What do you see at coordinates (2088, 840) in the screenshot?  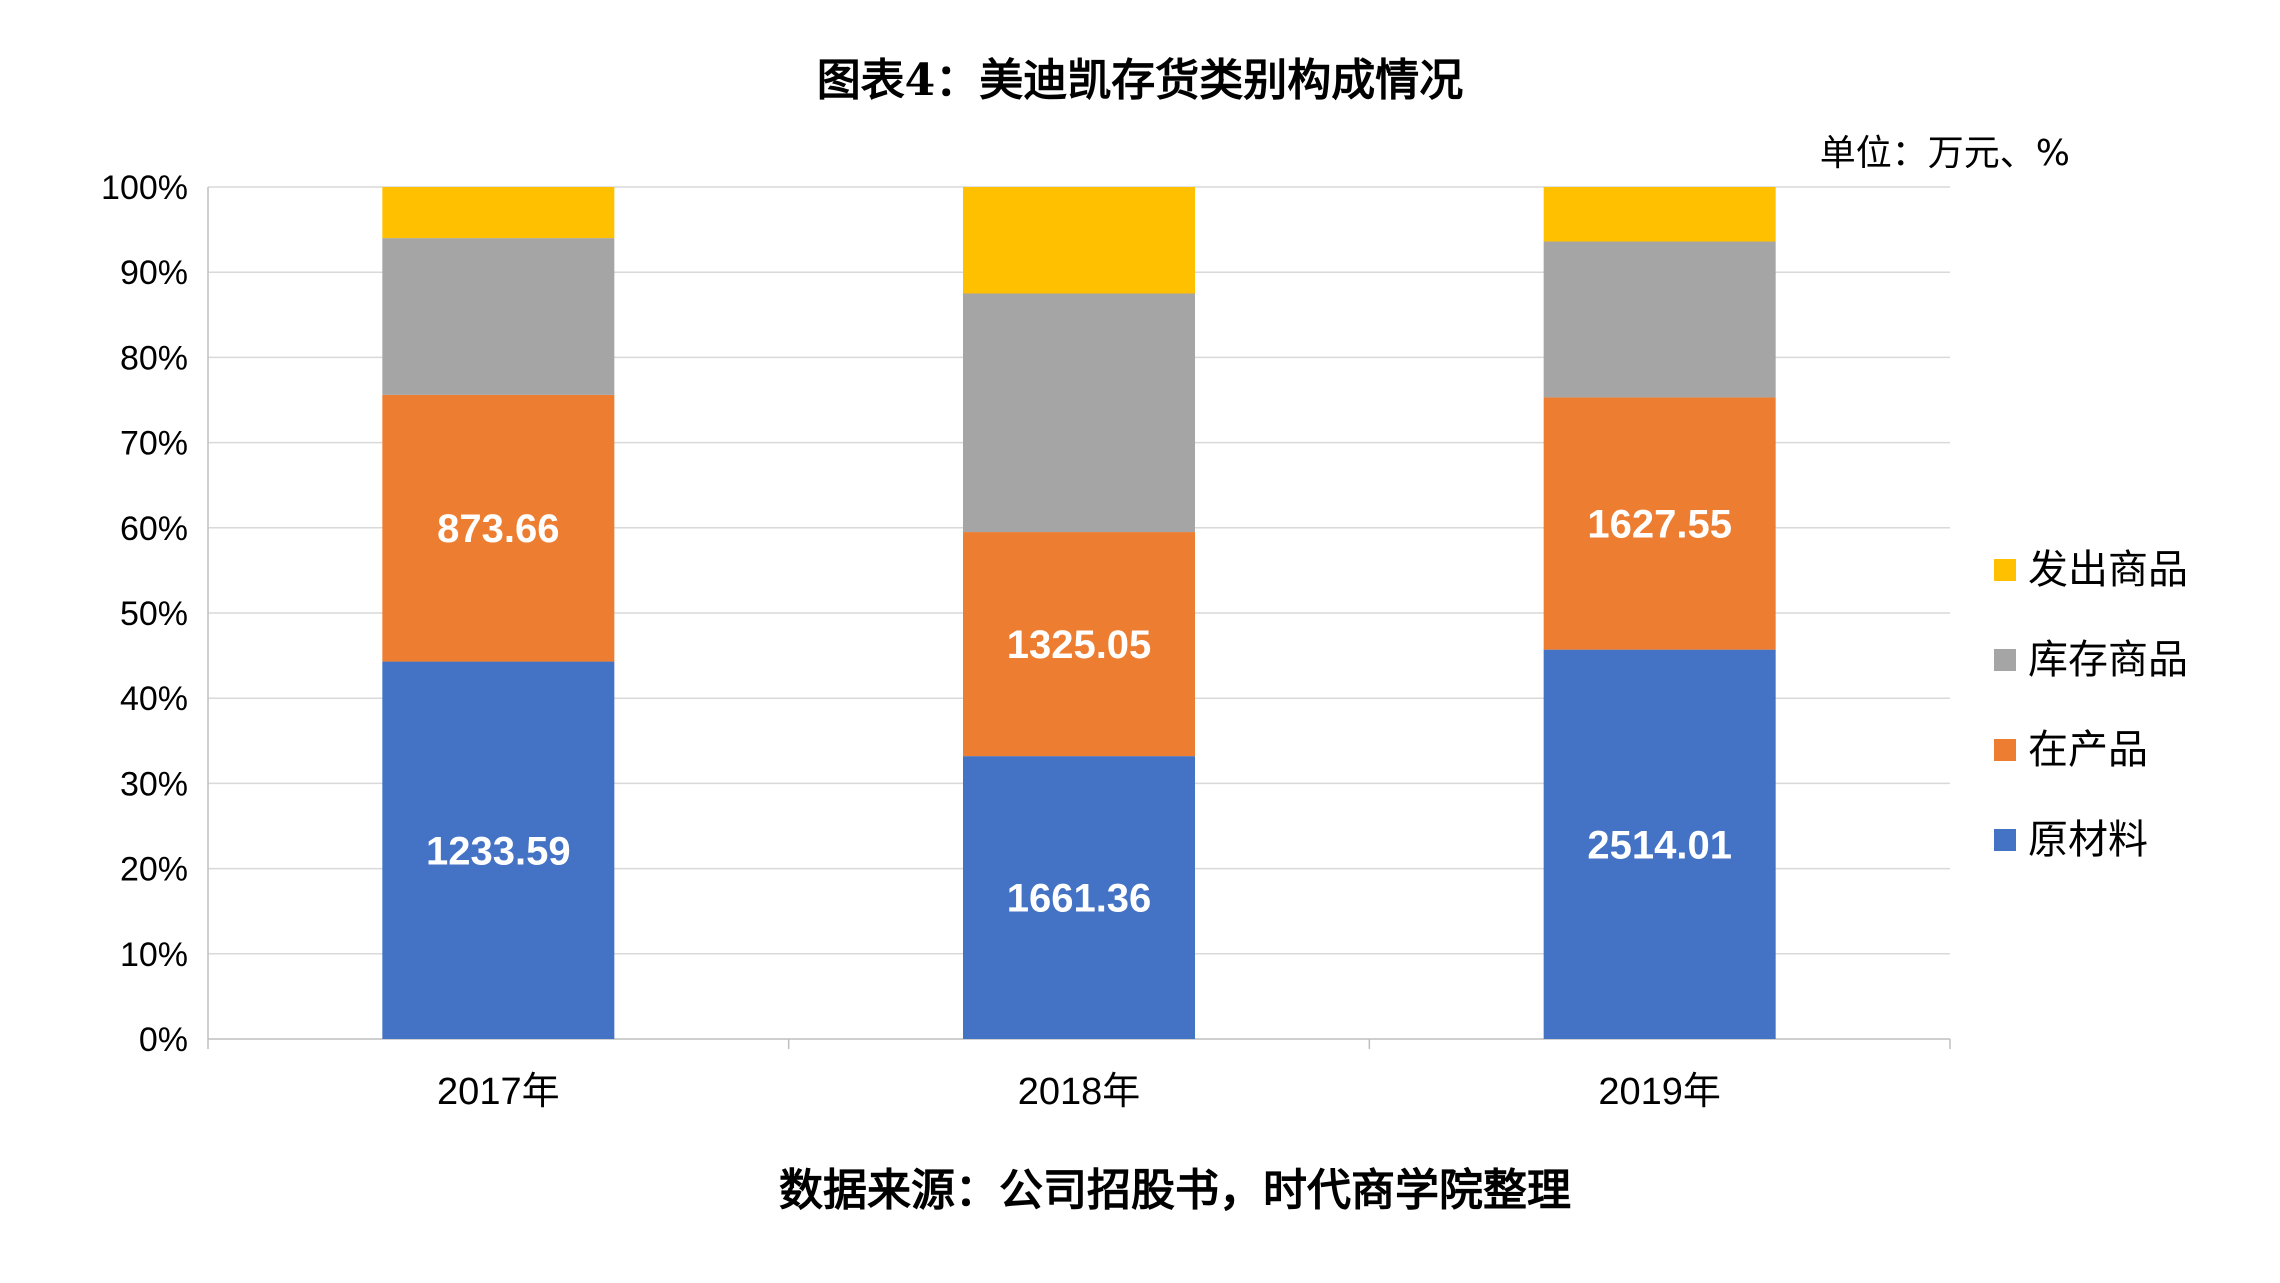 I see `legend-label: 原材料` at bounding box center [2088, 840].